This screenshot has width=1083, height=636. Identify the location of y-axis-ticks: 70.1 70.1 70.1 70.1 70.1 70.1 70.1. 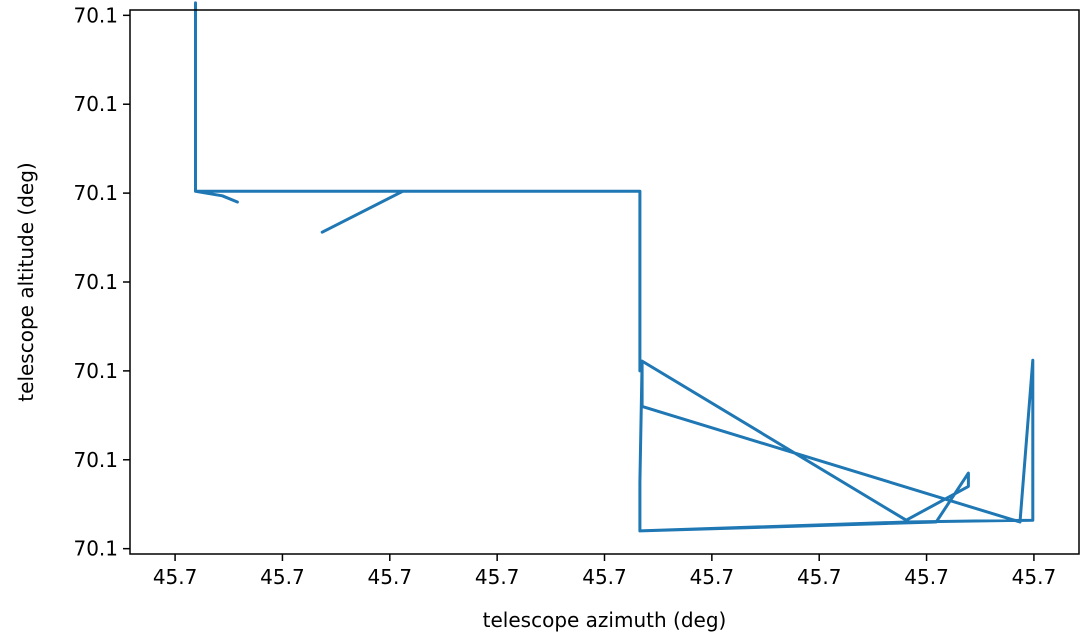
(101, 282).